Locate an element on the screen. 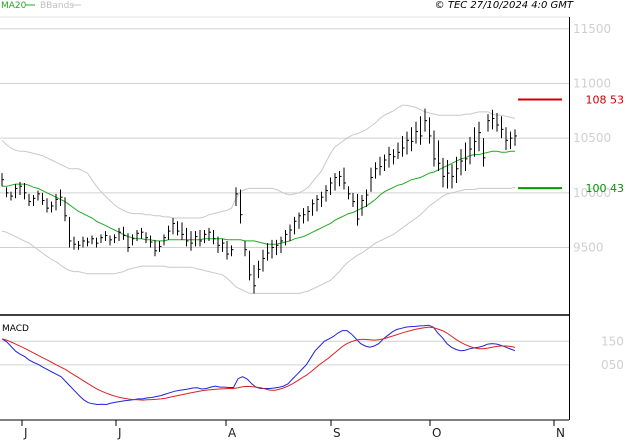 Image resolution: width=627 pixels, height=440 pixels. macd-grid is located at coordinates (284, 353).